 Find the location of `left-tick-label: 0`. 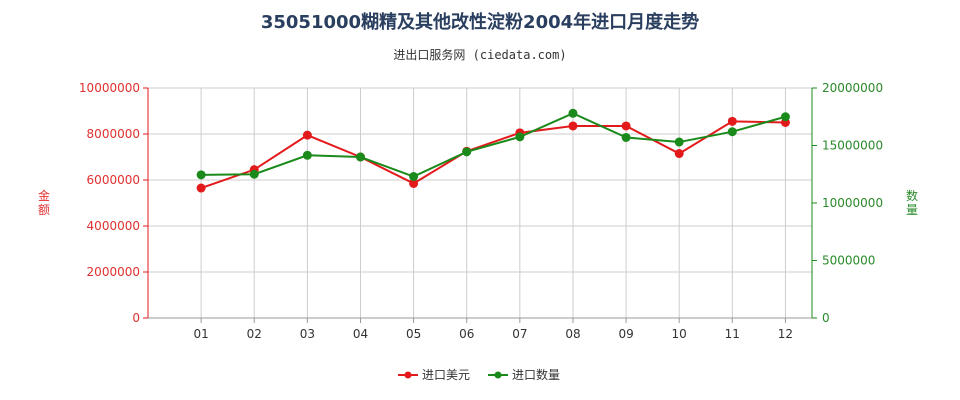

left-tick-label: 0 is located at coordinates (136, 318).